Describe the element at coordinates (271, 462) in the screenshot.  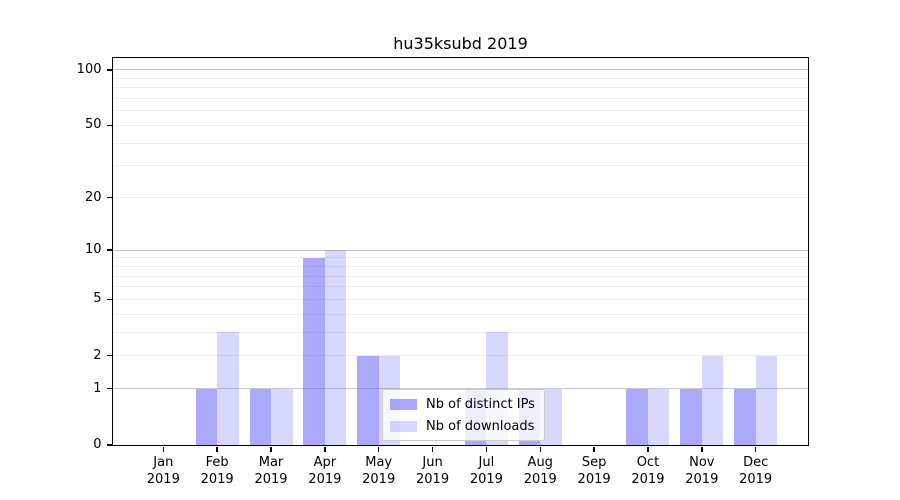
I see `x-tick-month: Mar` at that location.